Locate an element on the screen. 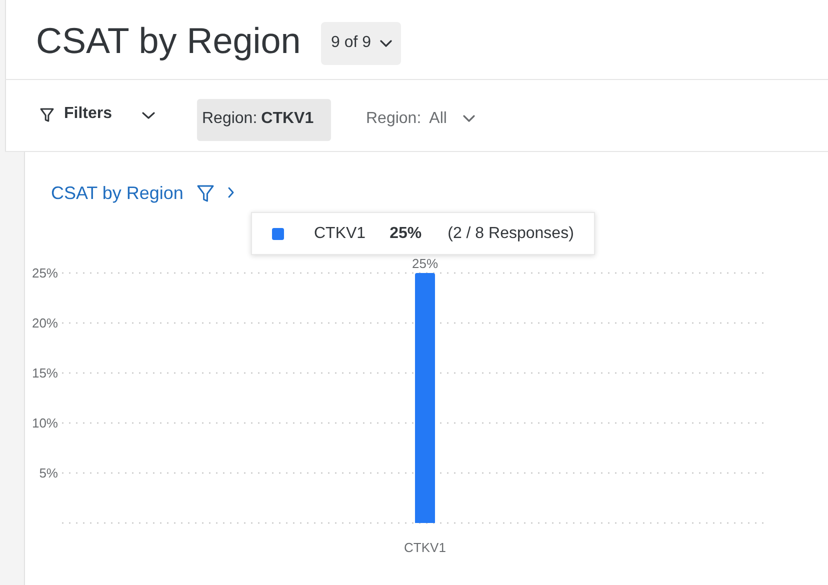 The image size is (828, 585). text: 25% is located at coordinates (406, 233).